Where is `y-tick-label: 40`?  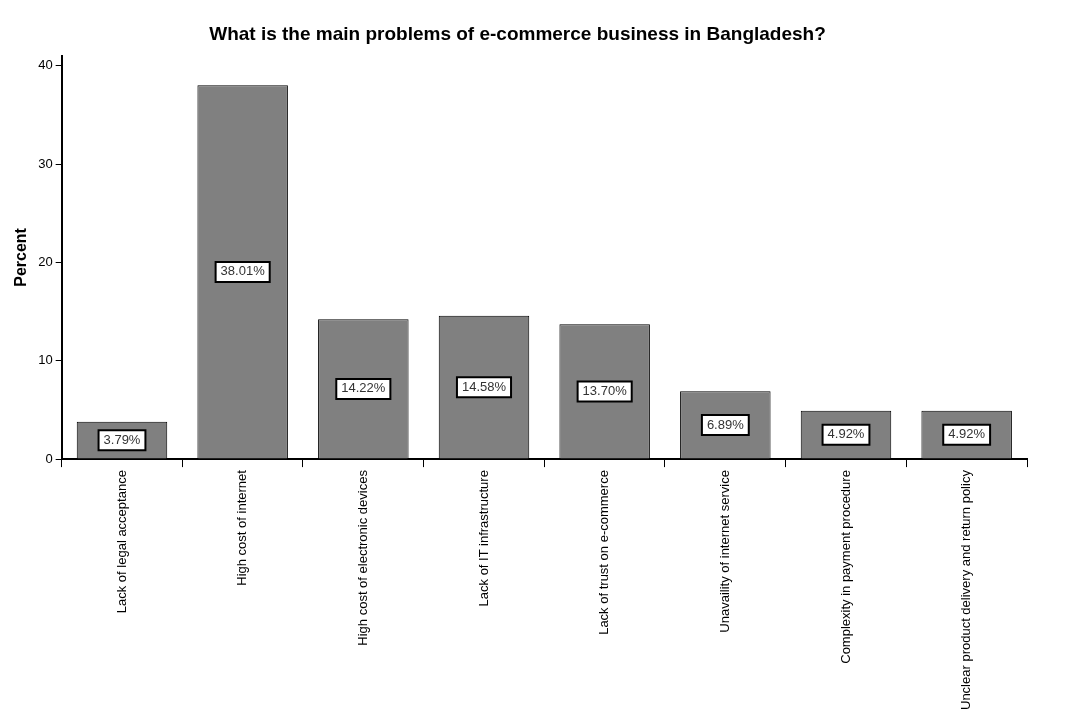 y-tick-label: 40 is located at coordinates (45, 65).